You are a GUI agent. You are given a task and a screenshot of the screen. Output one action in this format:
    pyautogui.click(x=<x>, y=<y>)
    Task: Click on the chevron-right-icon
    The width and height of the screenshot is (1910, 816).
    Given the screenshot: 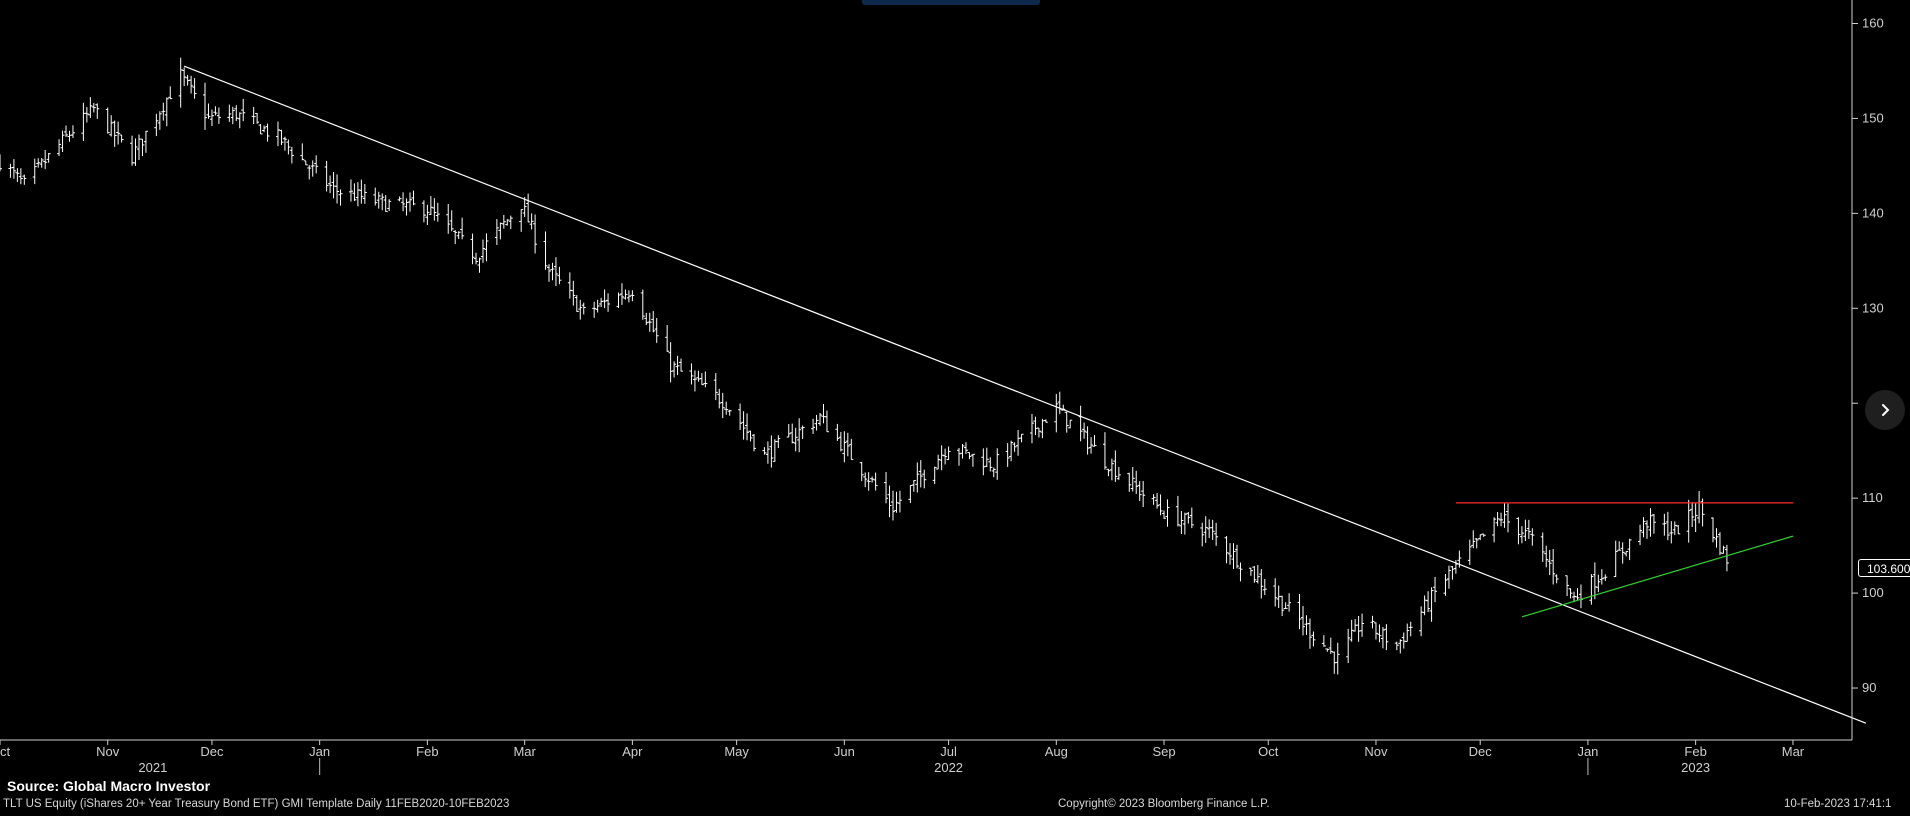 What is the action you would take?
    pyautogui.click(x=1886, y=410)
    